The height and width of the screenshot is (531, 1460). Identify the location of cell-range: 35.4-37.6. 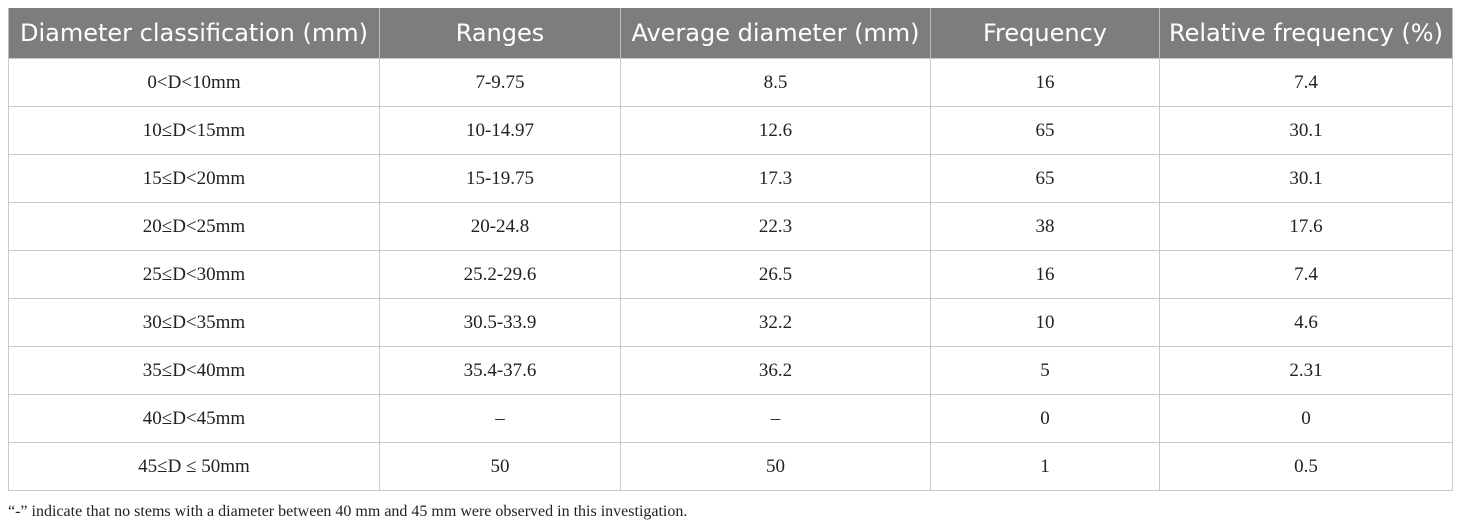
(500, 370).